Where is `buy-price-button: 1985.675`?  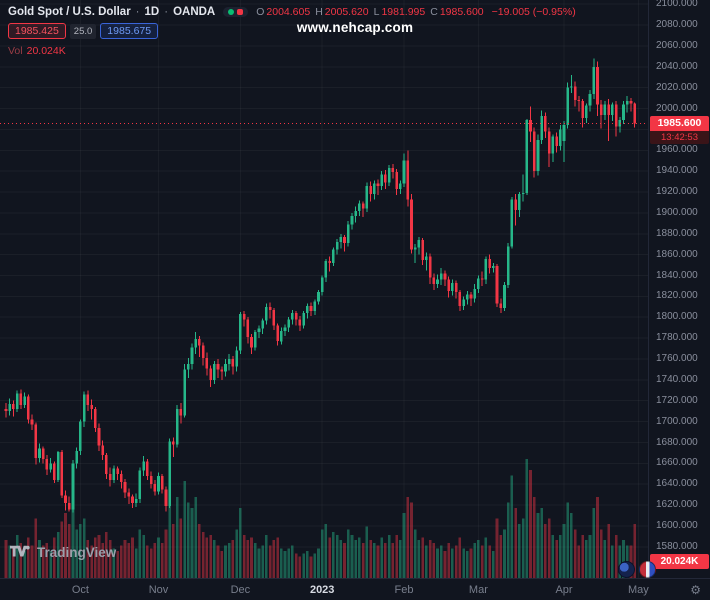 buy-price-button: 1985.675 is located at coordinates (129, 31).